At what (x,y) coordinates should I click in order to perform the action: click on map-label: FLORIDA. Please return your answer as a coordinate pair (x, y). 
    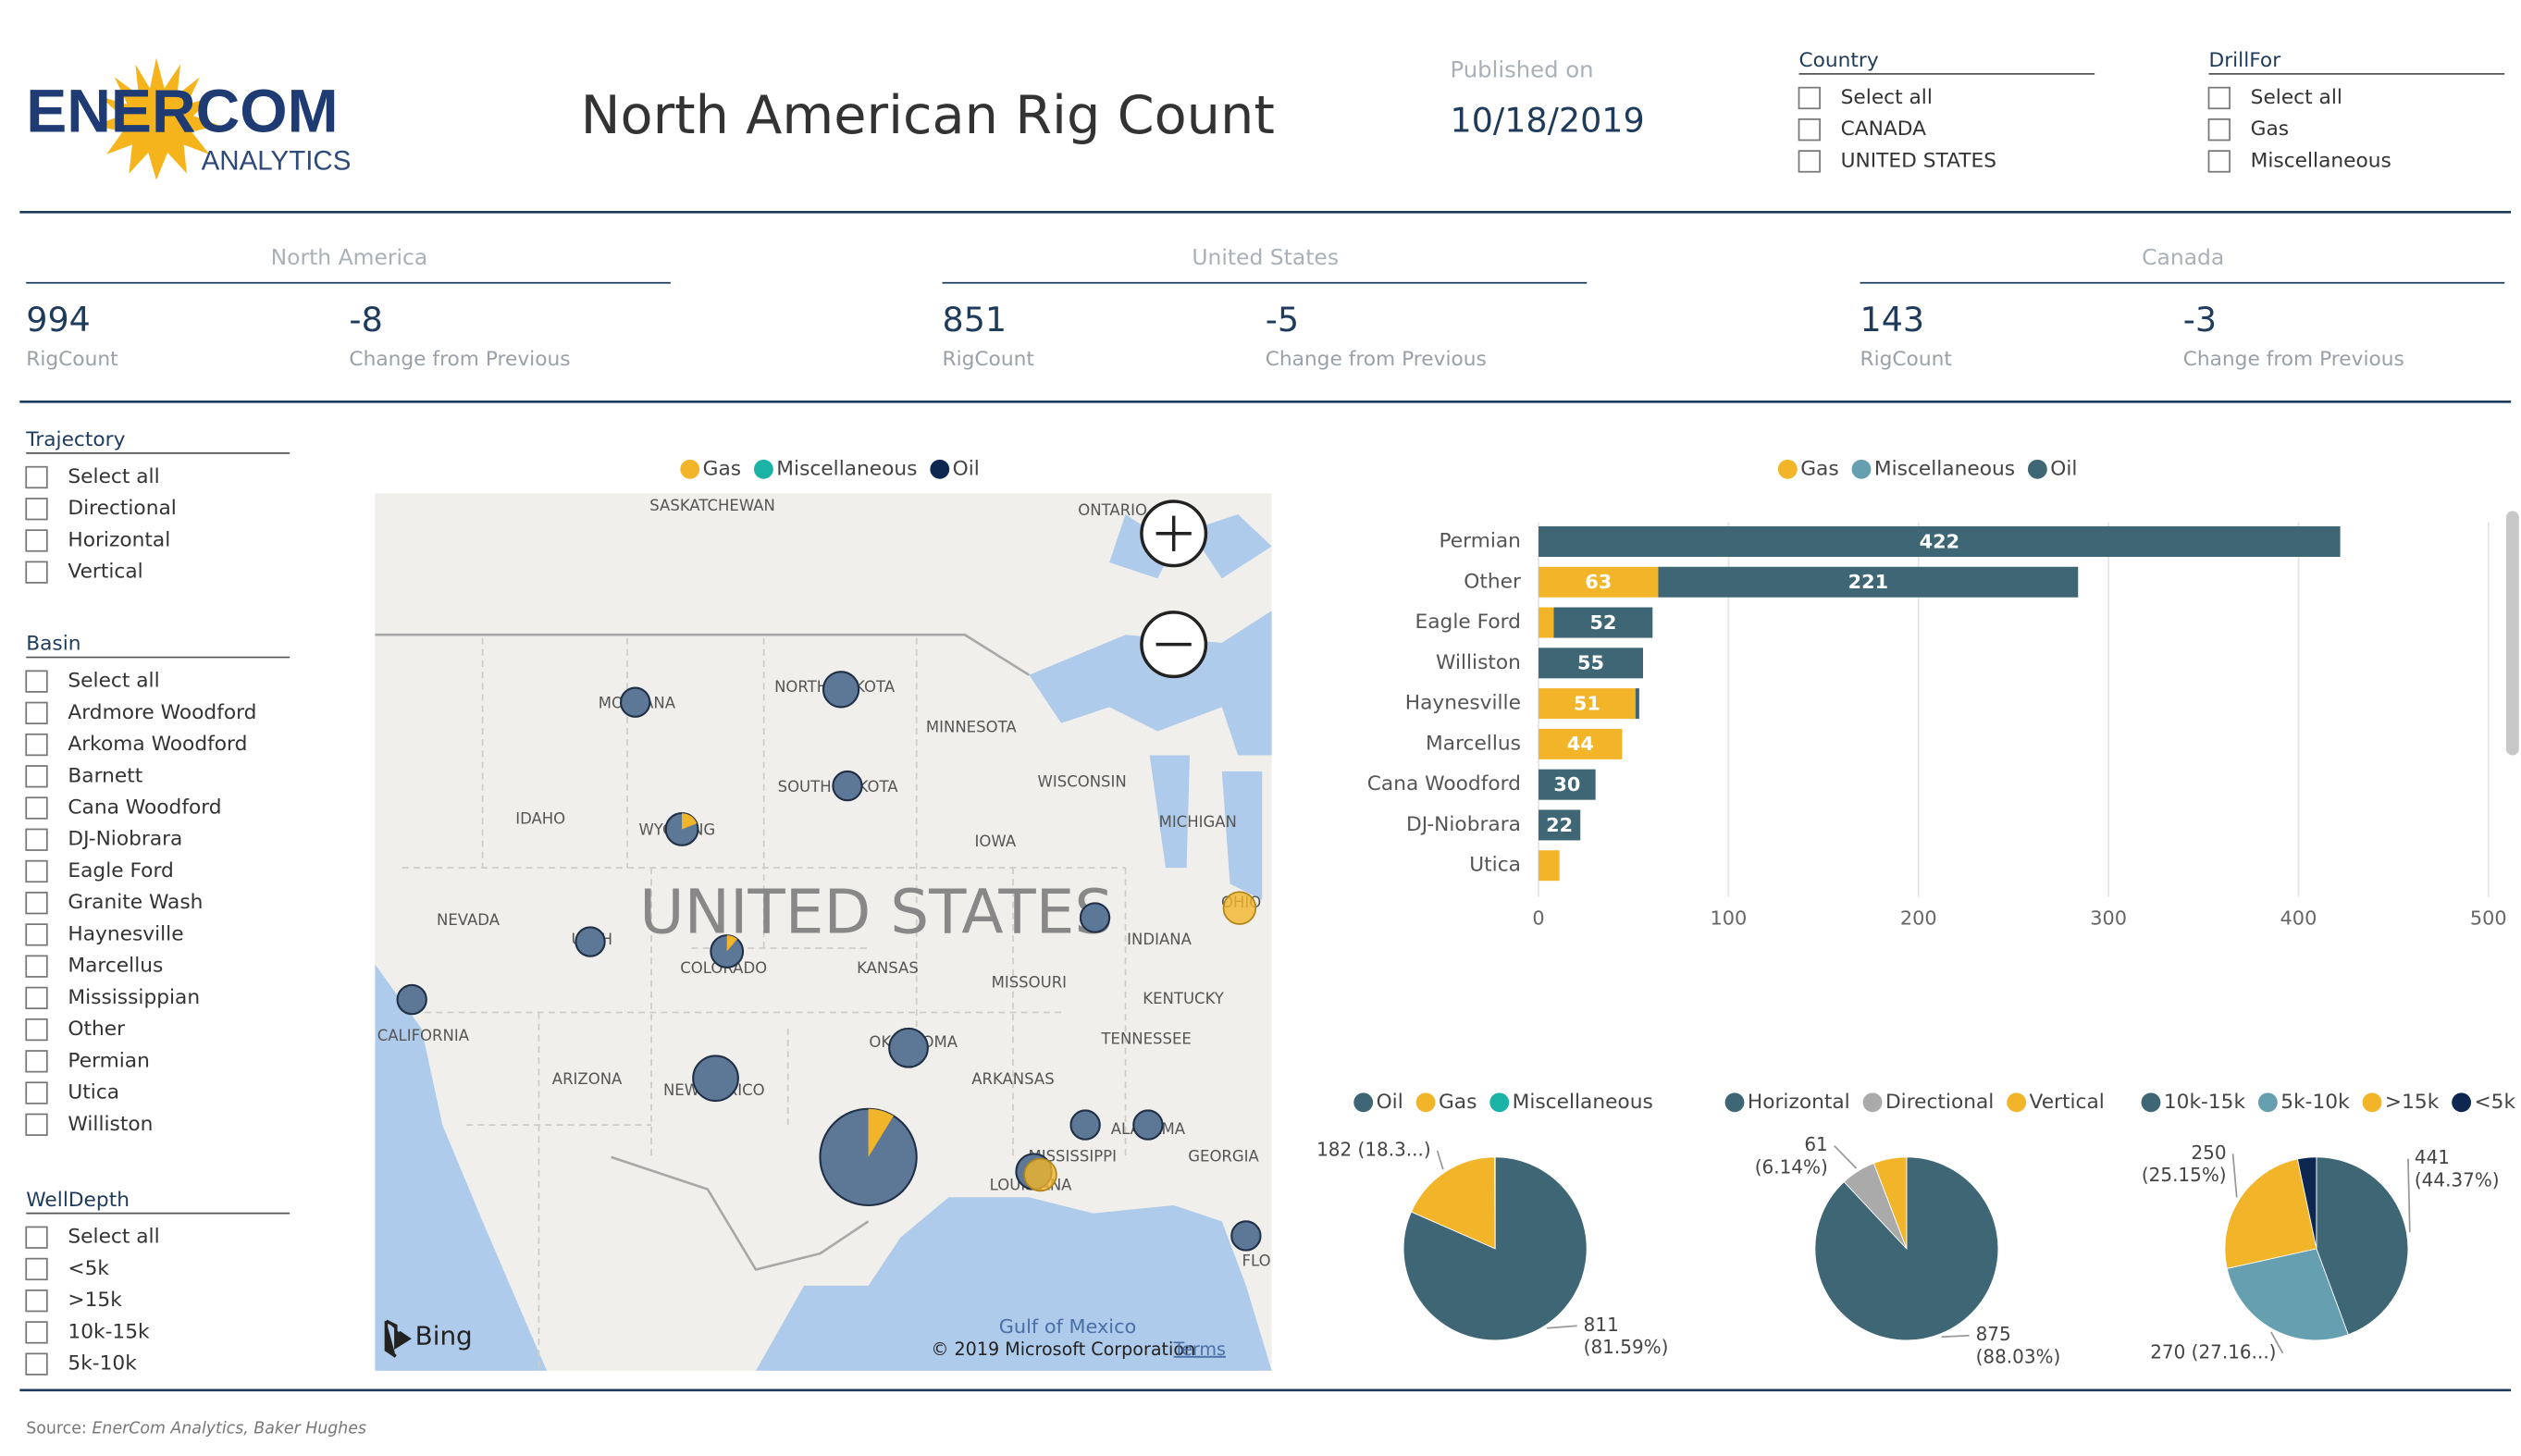
    Looking at the image, I should click on (1275, 1260).